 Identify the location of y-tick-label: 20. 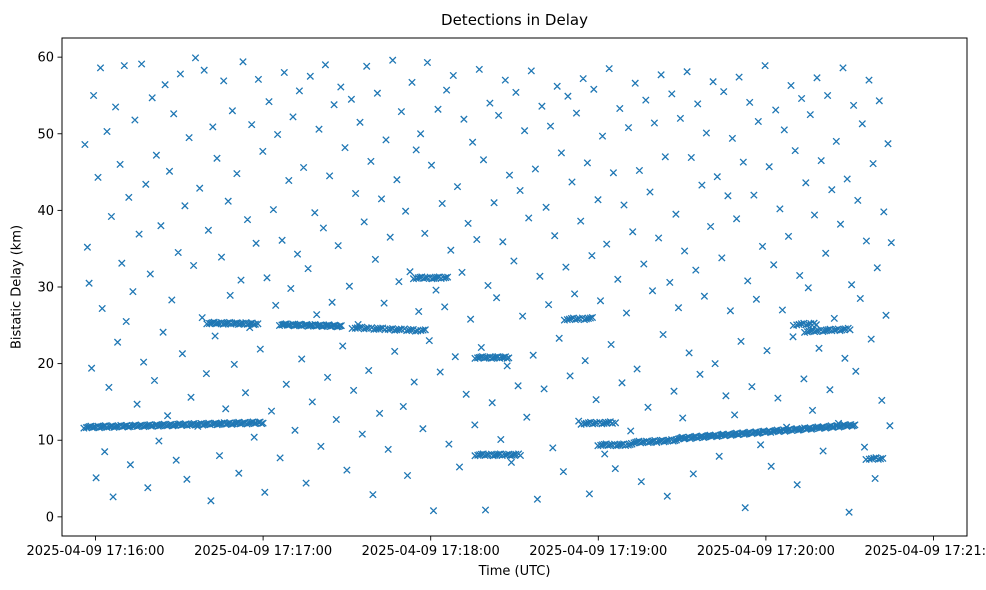
(45, 364).